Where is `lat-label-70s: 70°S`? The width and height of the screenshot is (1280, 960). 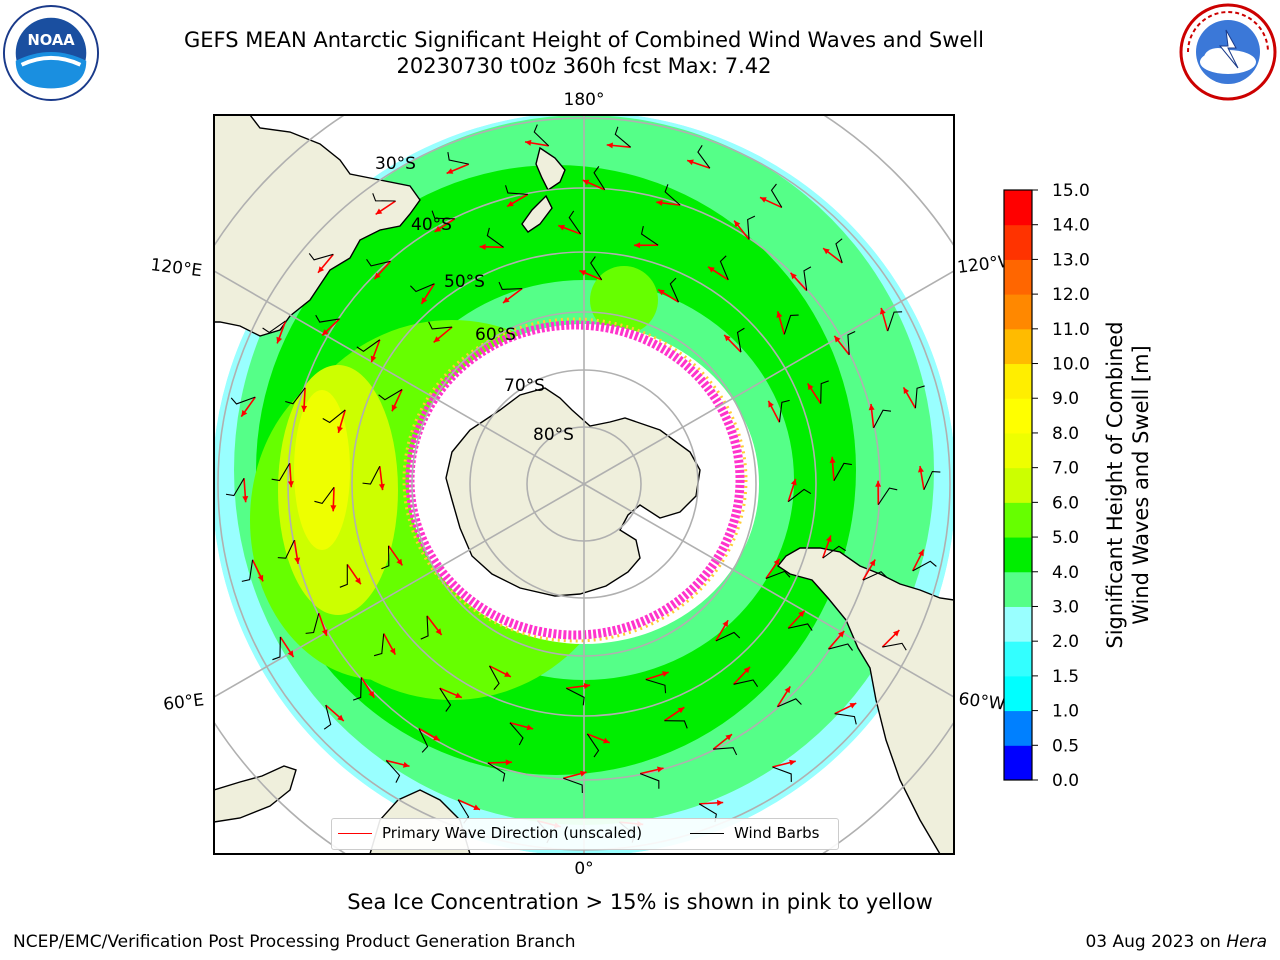
lat-label-70s: 70°S is located at coordinates (524, 386).